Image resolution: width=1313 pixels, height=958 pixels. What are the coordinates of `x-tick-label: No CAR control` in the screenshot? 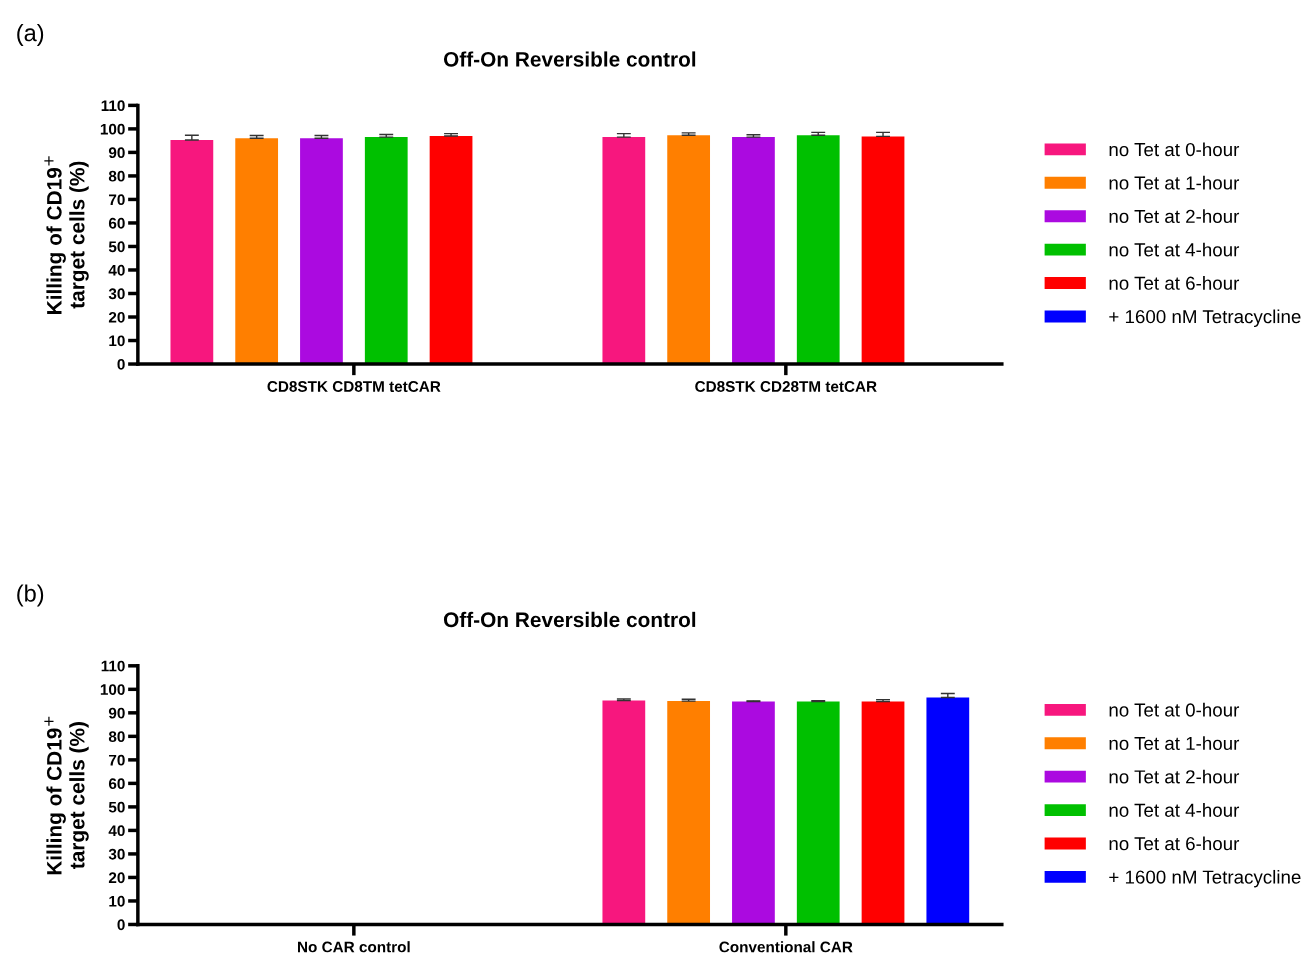 It's located at (354, 947).